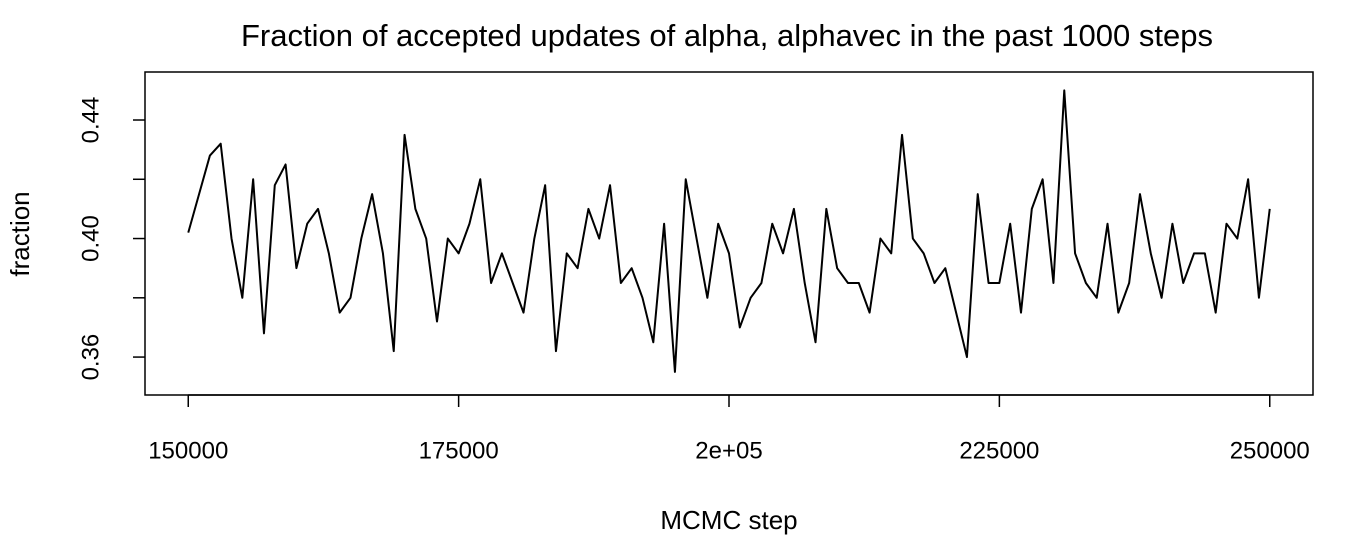 This screenshot has width=1350, height=540. What do you see at coordinates (90, 120) in the screenshot?
I see `y-tick-label: 0.44` at bounding box center [90, 120].